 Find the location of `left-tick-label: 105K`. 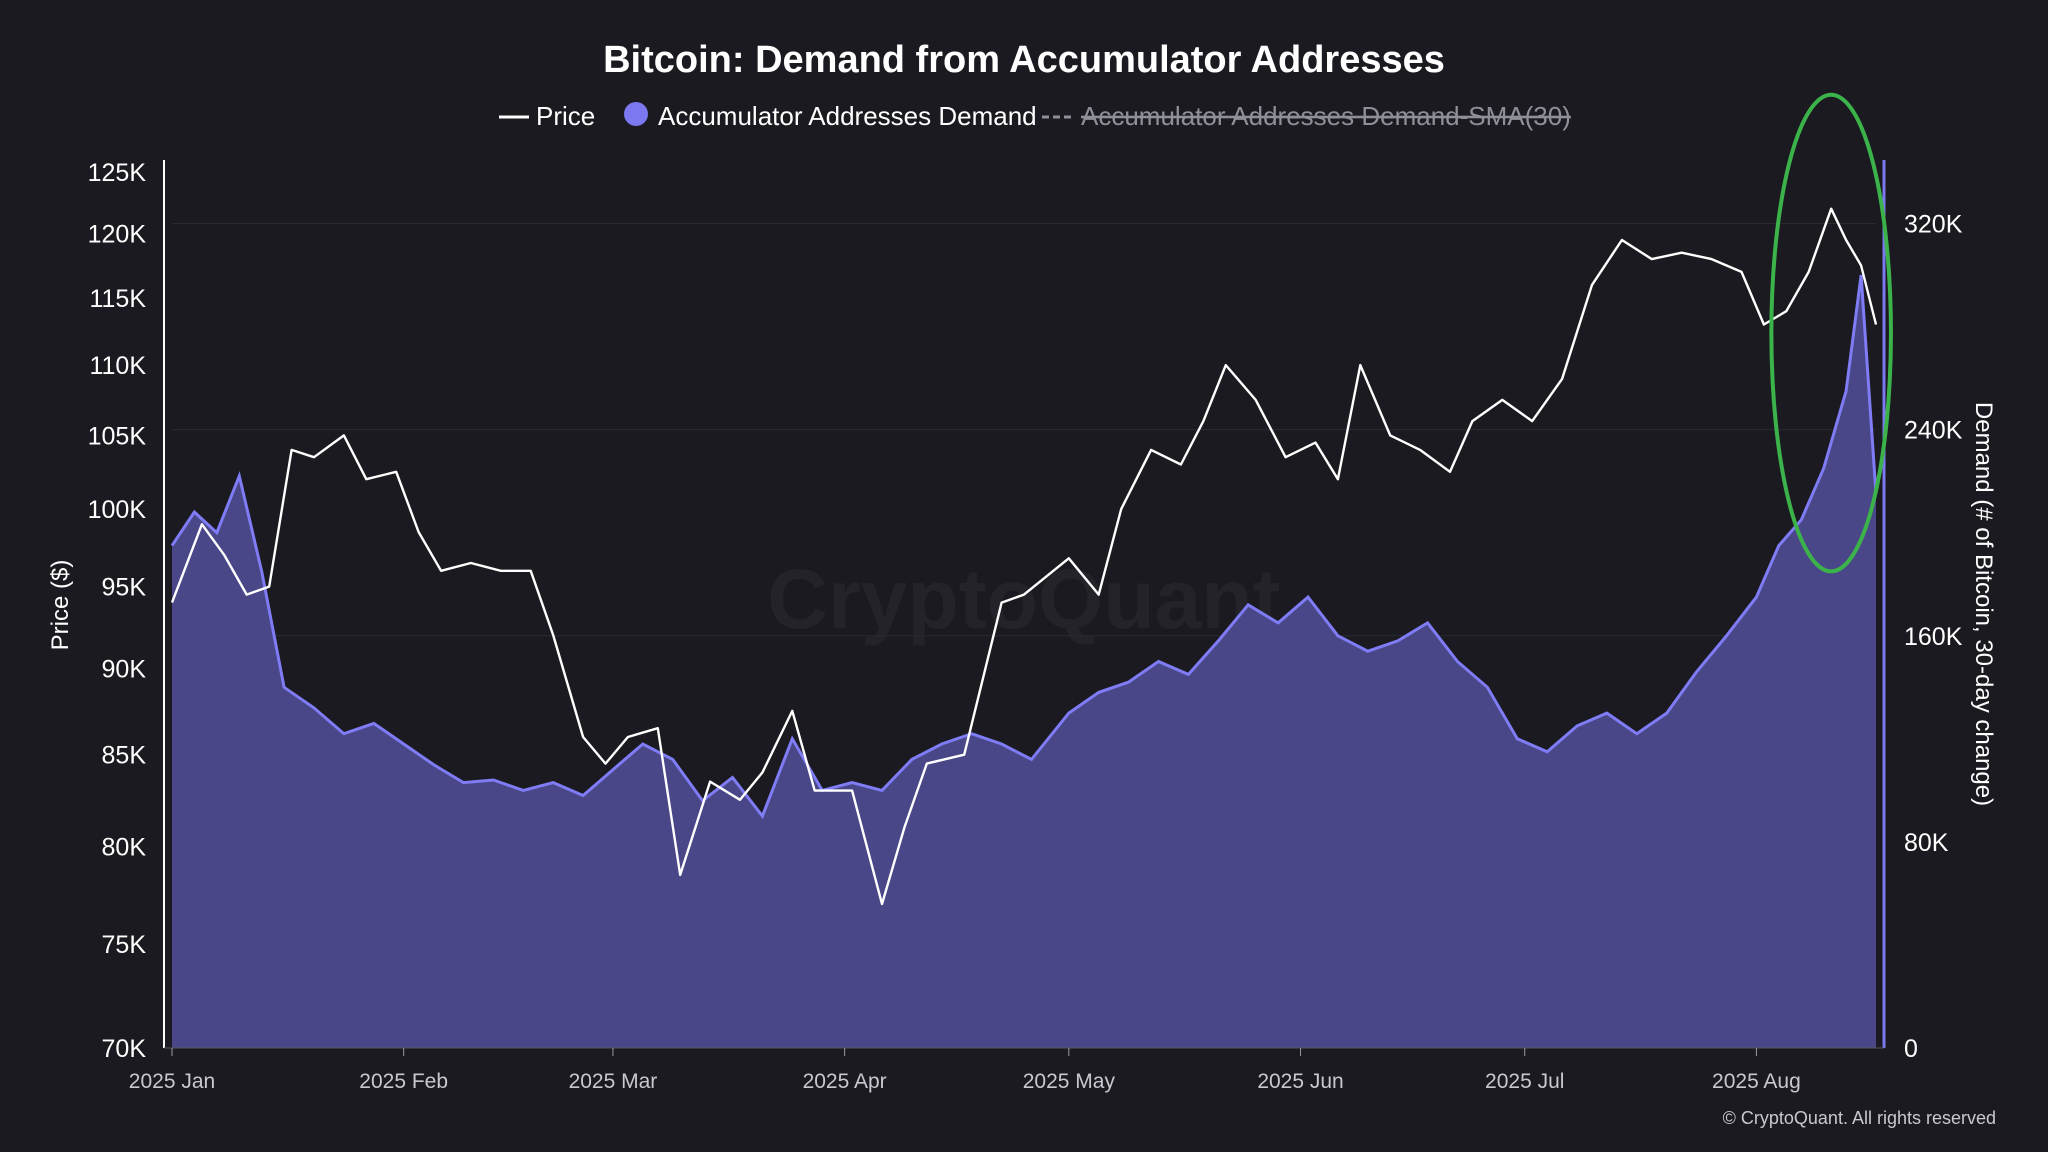

left-tick-label: 105K is located at coordinates (117, 436).